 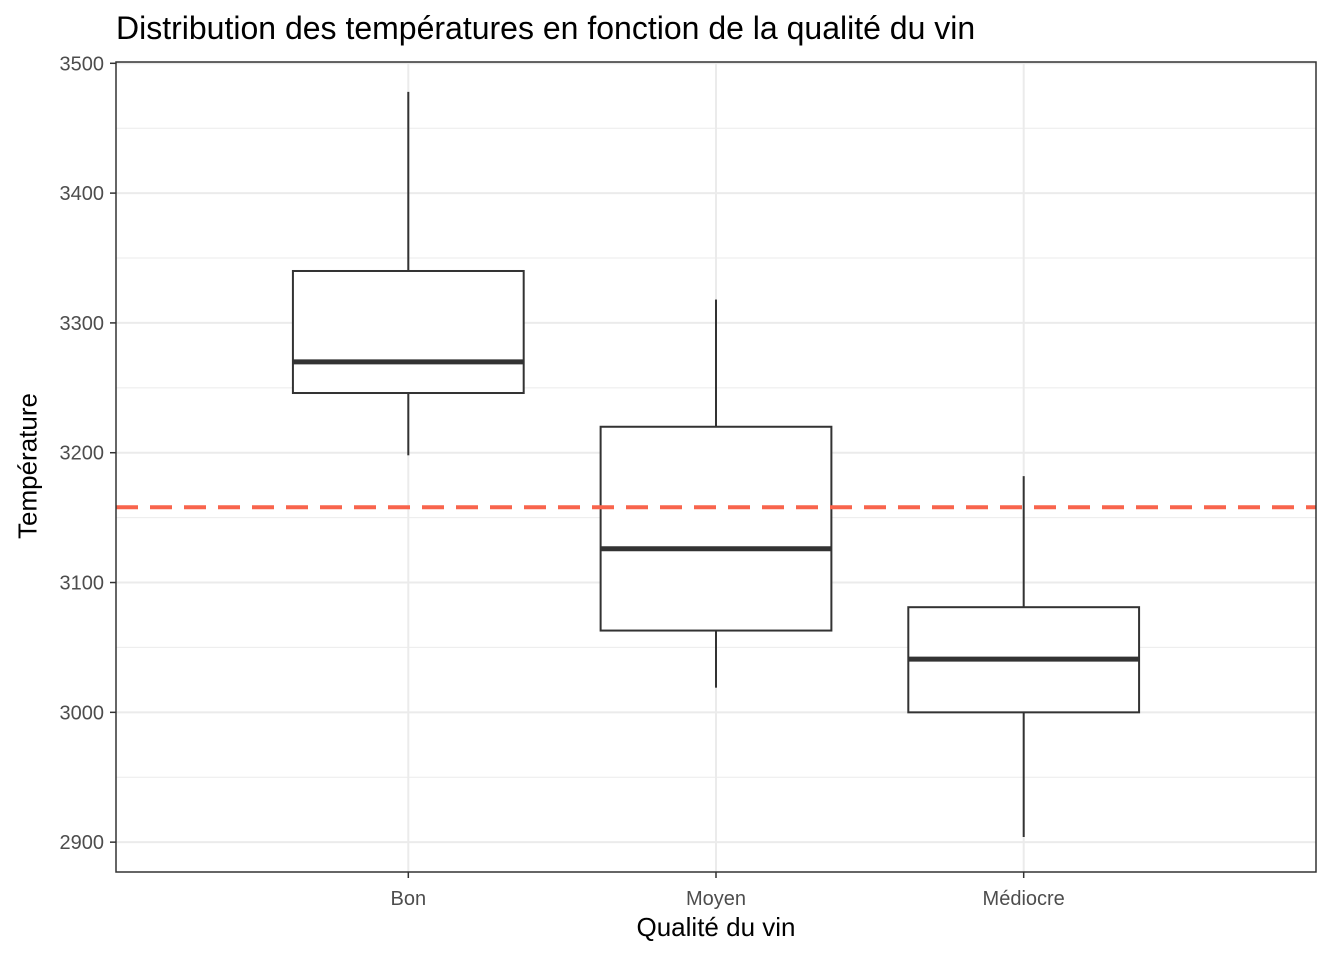 I want to click on x-axis-ticks: Bon Moyen Médiocre, so click(x=728, y=891).